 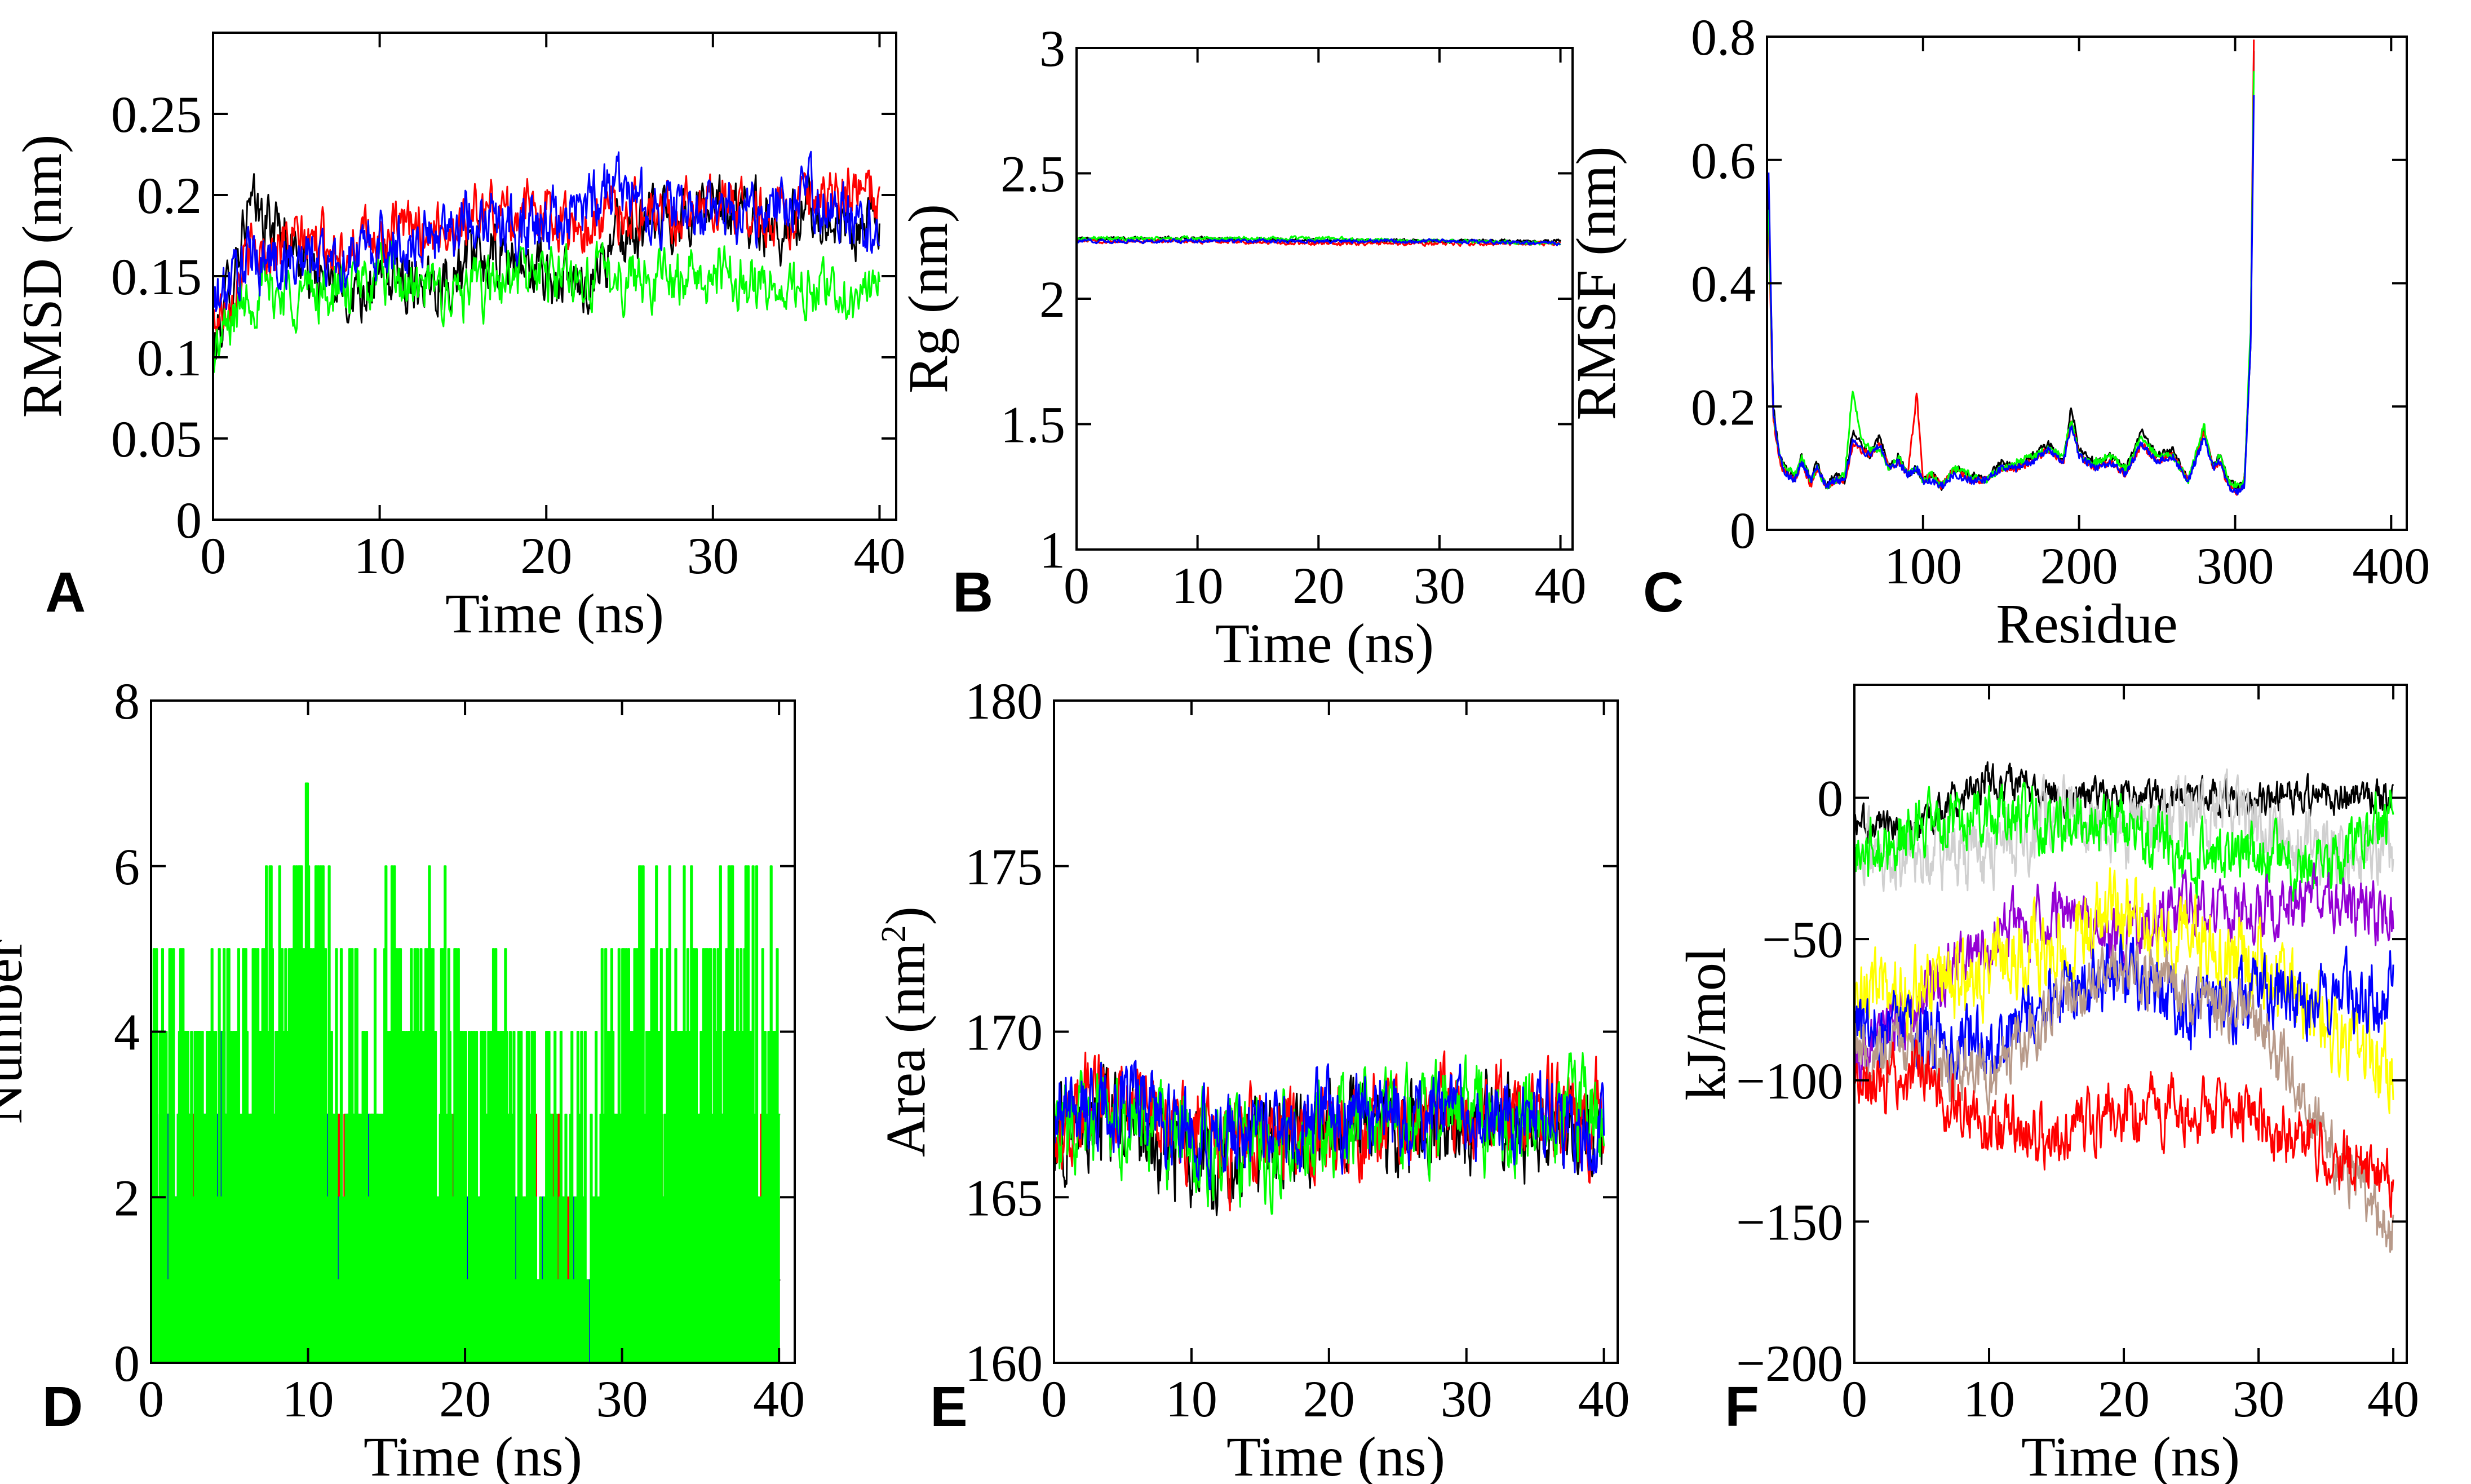 I want to click on y-tick-label: 1.5, so click(x=1032, y=425).